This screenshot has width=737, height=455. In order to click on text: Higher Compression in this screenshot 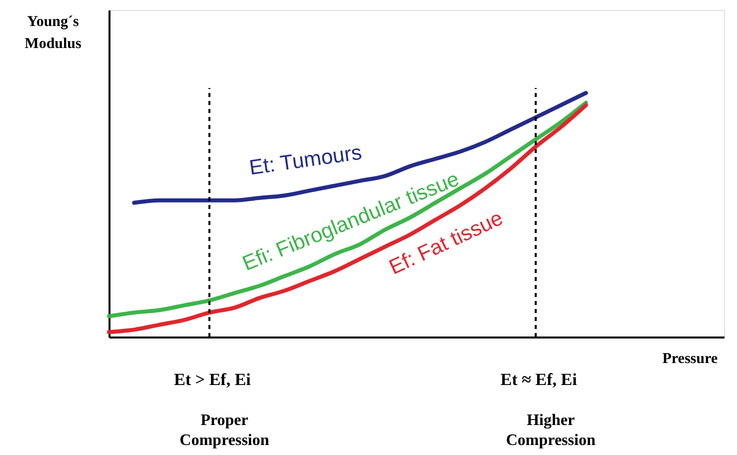, I will do `click(551, 430)`.